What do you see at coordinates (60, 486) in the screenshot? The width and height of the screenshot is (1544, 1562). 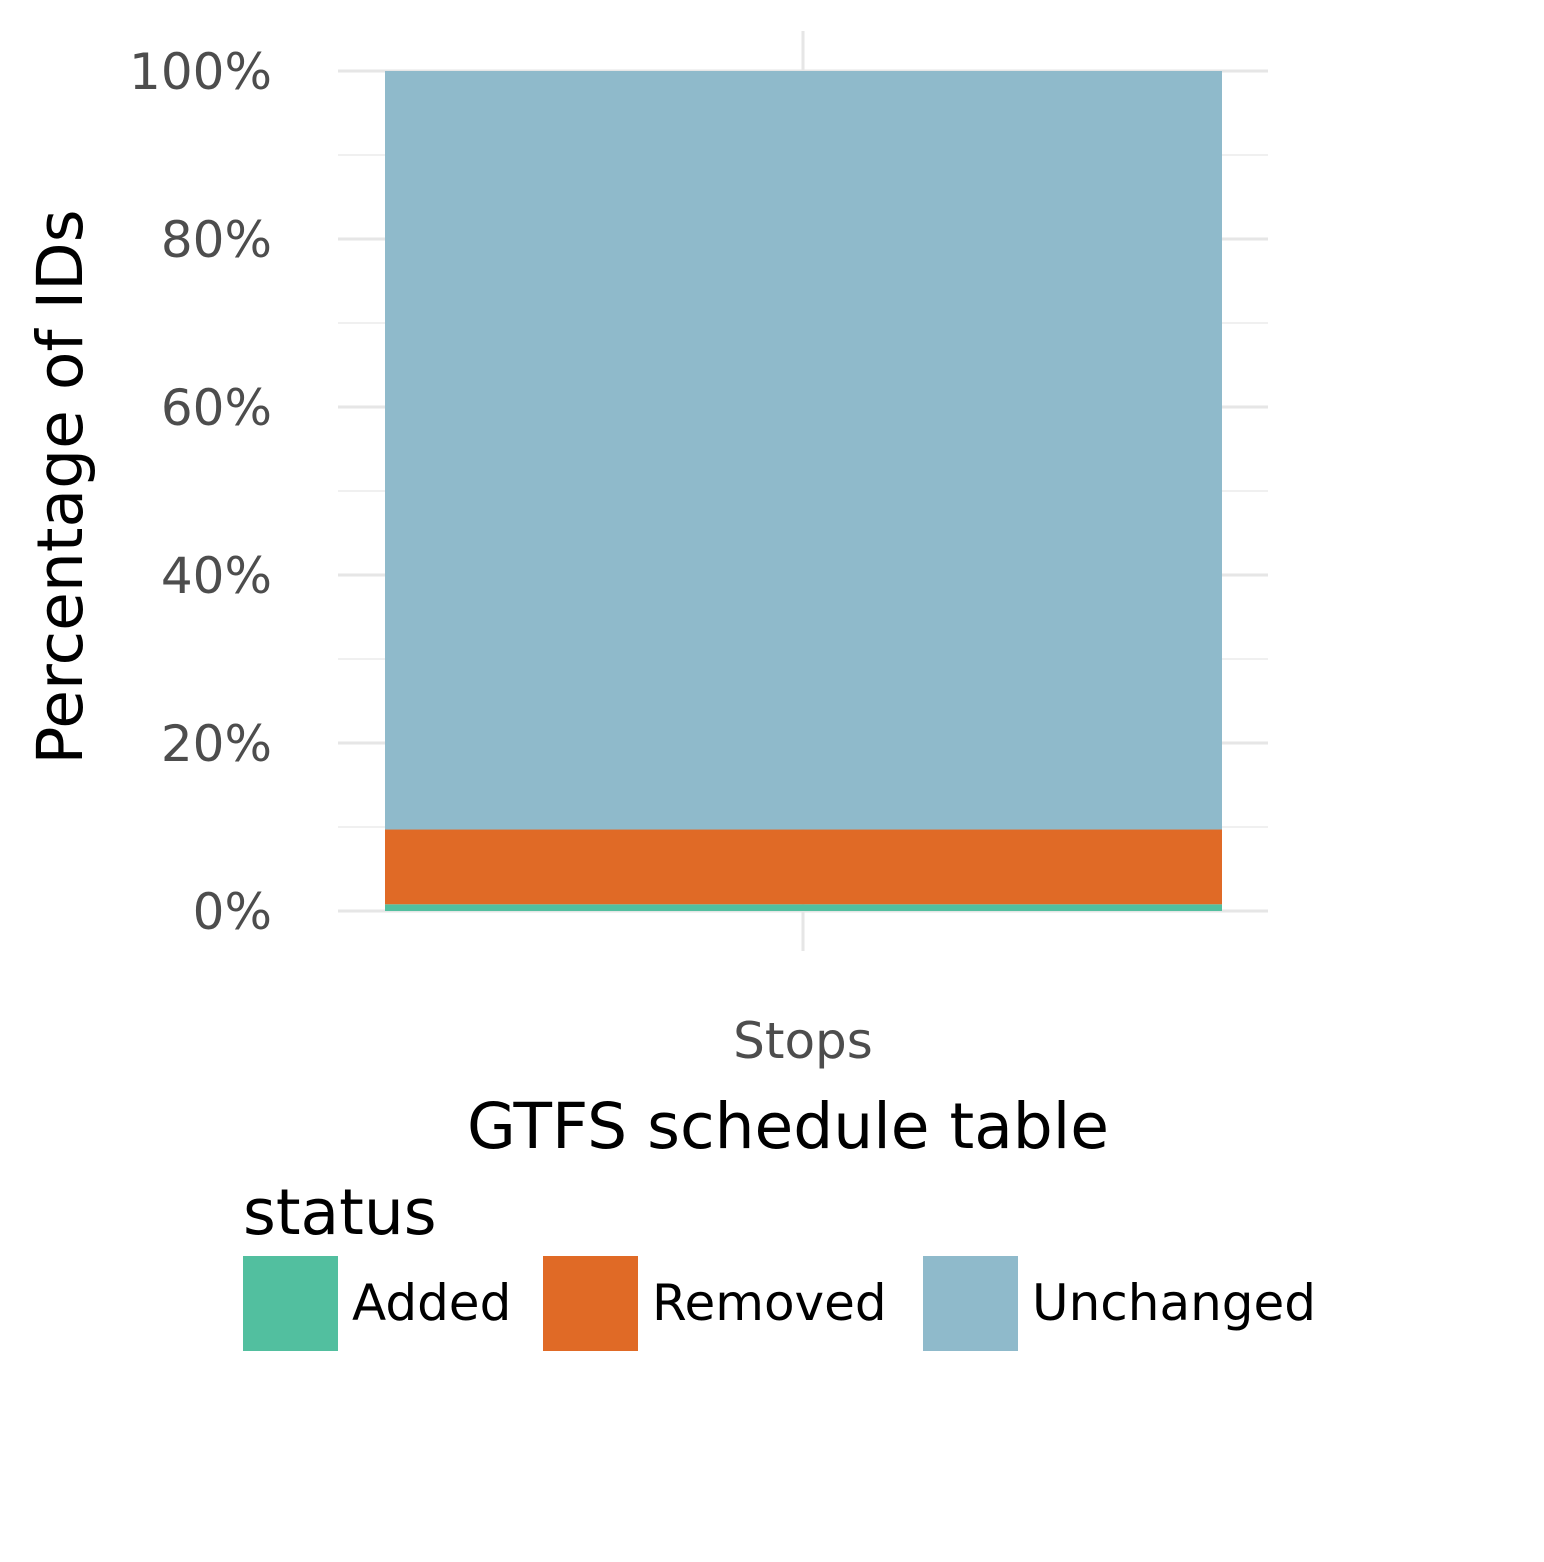 I see `y-axis-title: Percentage of IDs` at bounding box center [60, 486].